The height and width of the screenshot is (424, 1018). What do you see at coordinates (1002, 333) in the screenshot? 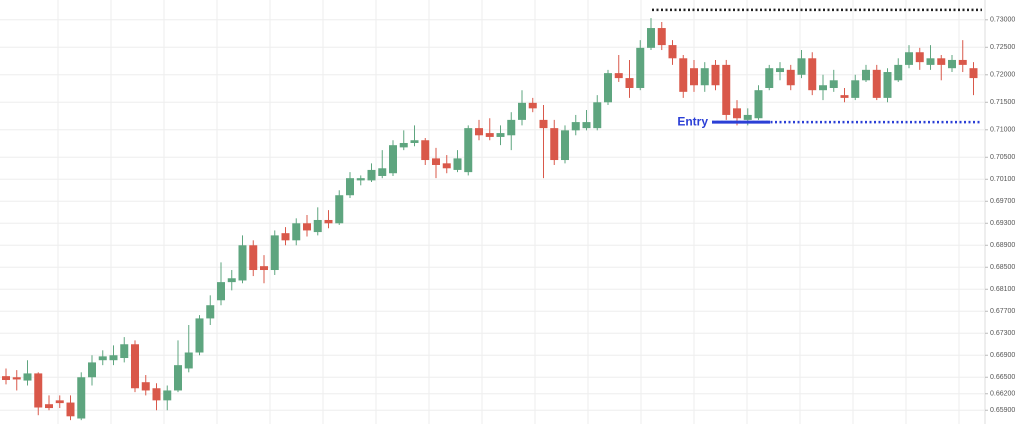
I see `y-tick-label: 0.67300` at bounding box center [1002, 333].